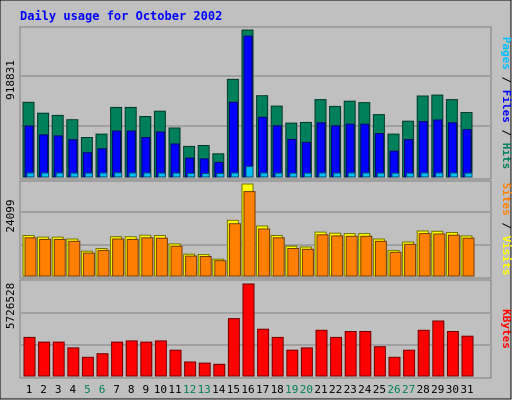  I want to click on x-tick-day-18: 18, so click(277, 389).